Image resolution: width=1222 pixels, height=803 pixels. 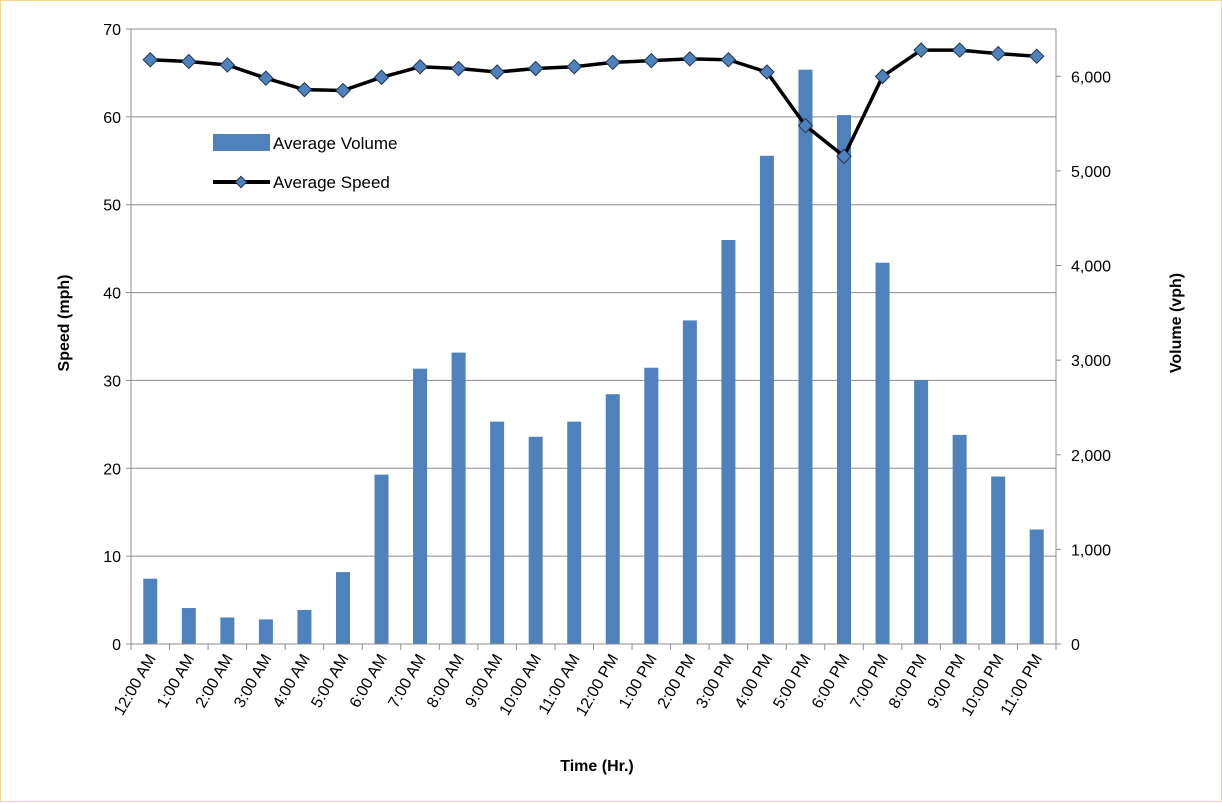 I want to click on right-tick-label: 2,000, so click(x=1091, y=456).